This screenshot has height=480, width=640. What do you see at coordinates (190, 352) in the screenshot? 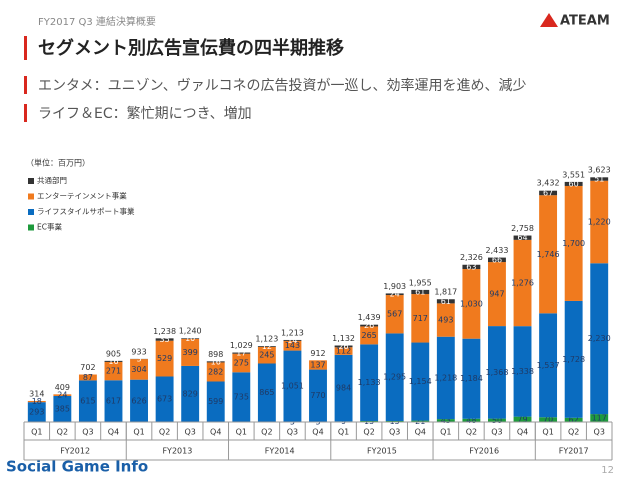
I see `data-label: 399` at bounding box center [190, 352].